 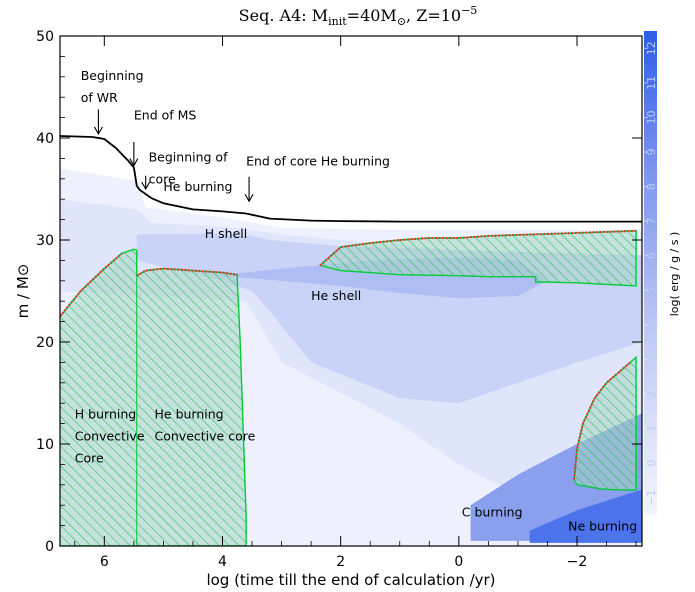 I want to click on y-tick-label: 20, so click(x=45, y=343).